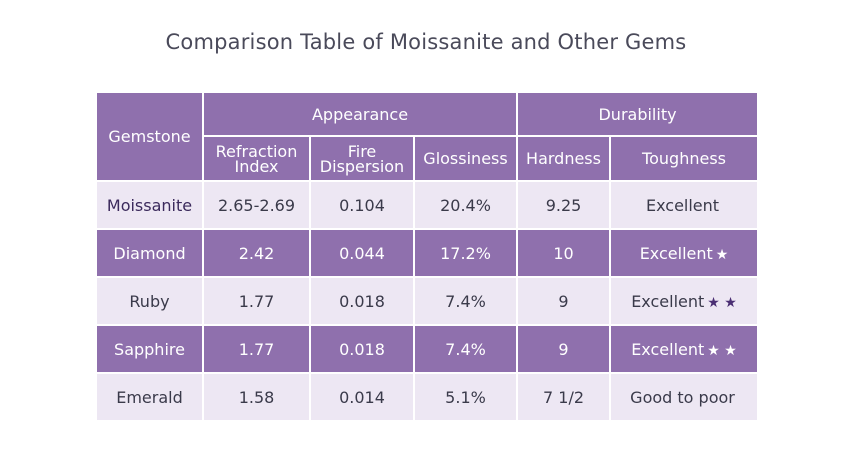 This screenshot has width=852, height=461. I want to click on gloss-value: 17.2%, so click(465, 253).